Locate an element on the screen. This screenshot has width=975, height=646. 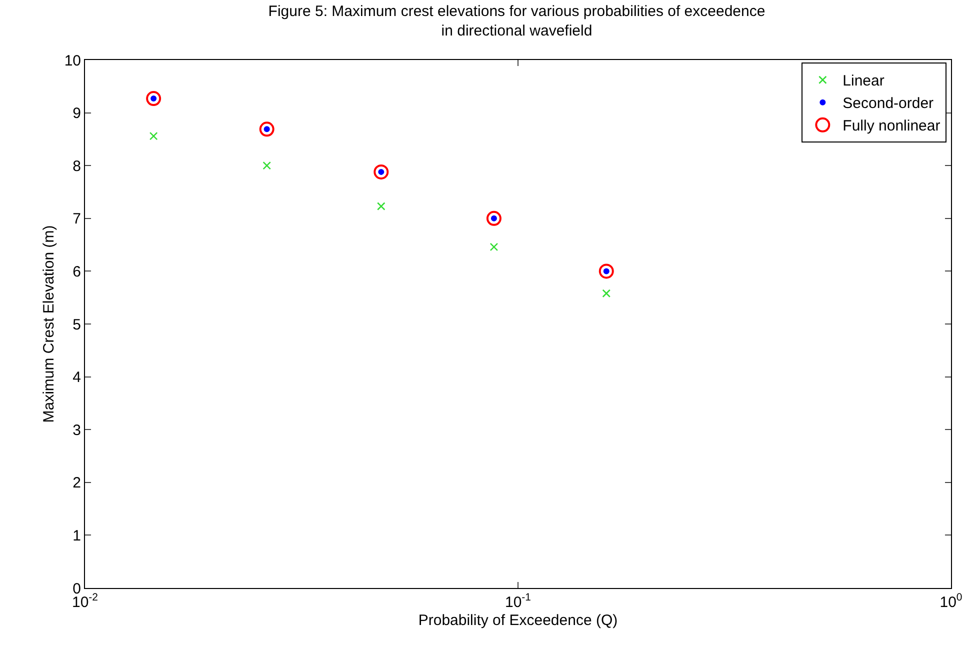
x-tick-label: 10$^{-1}$ is located at coordinates (518, 601).